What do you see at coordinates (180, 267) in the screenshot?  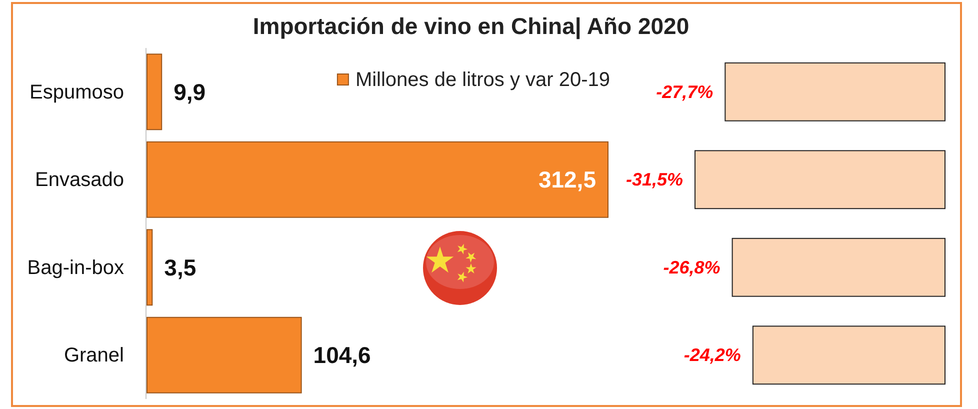 I see `data-label: 3,5` at bounding box center [180, 267].